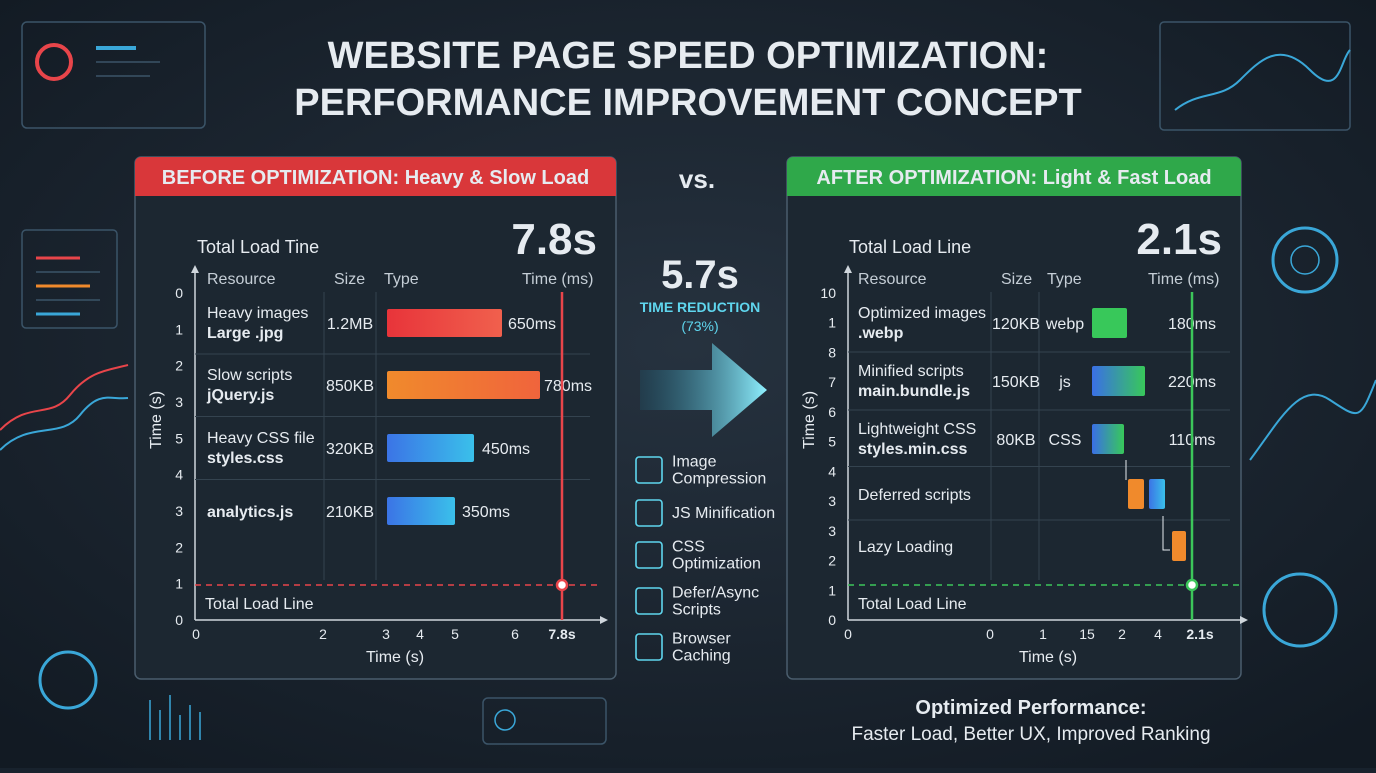 This screenshot has width=1376, height=773. What do you see at coordinates (699, 326) in the screenshot?
I see `reduction-percent: (73%)` at bounding box center [699, 326].